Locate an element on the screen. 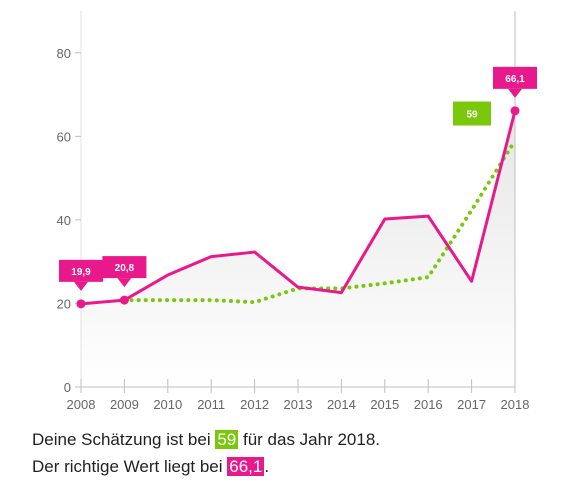 The image size is (582, 485). value-tag-label: 66,1 is located at coordinates (515, 79).